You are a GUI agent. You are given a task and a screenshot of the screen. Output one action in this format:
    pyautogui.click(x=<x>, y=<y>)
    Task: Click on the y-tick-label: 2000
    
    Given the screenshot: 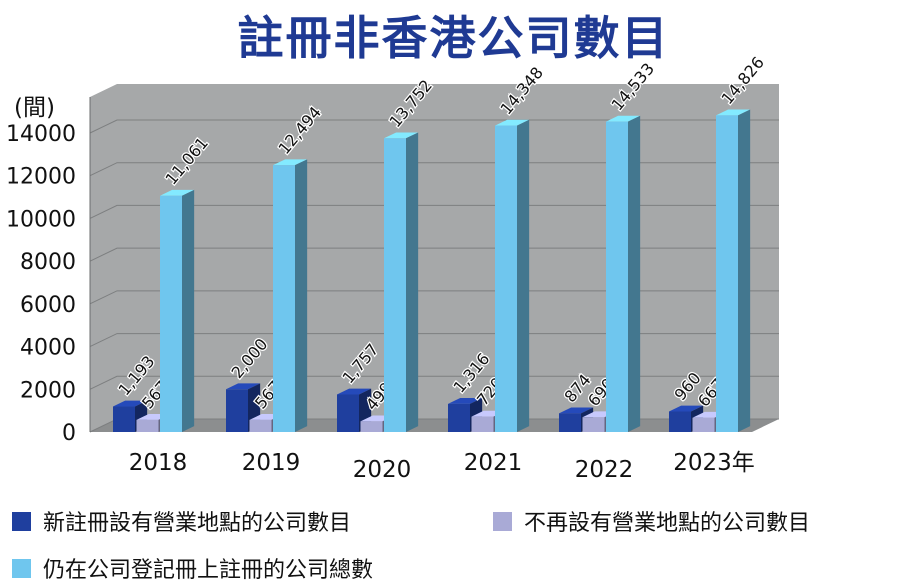 What is the action you would take?
    pyautogui.click(x=48, y=390)
    